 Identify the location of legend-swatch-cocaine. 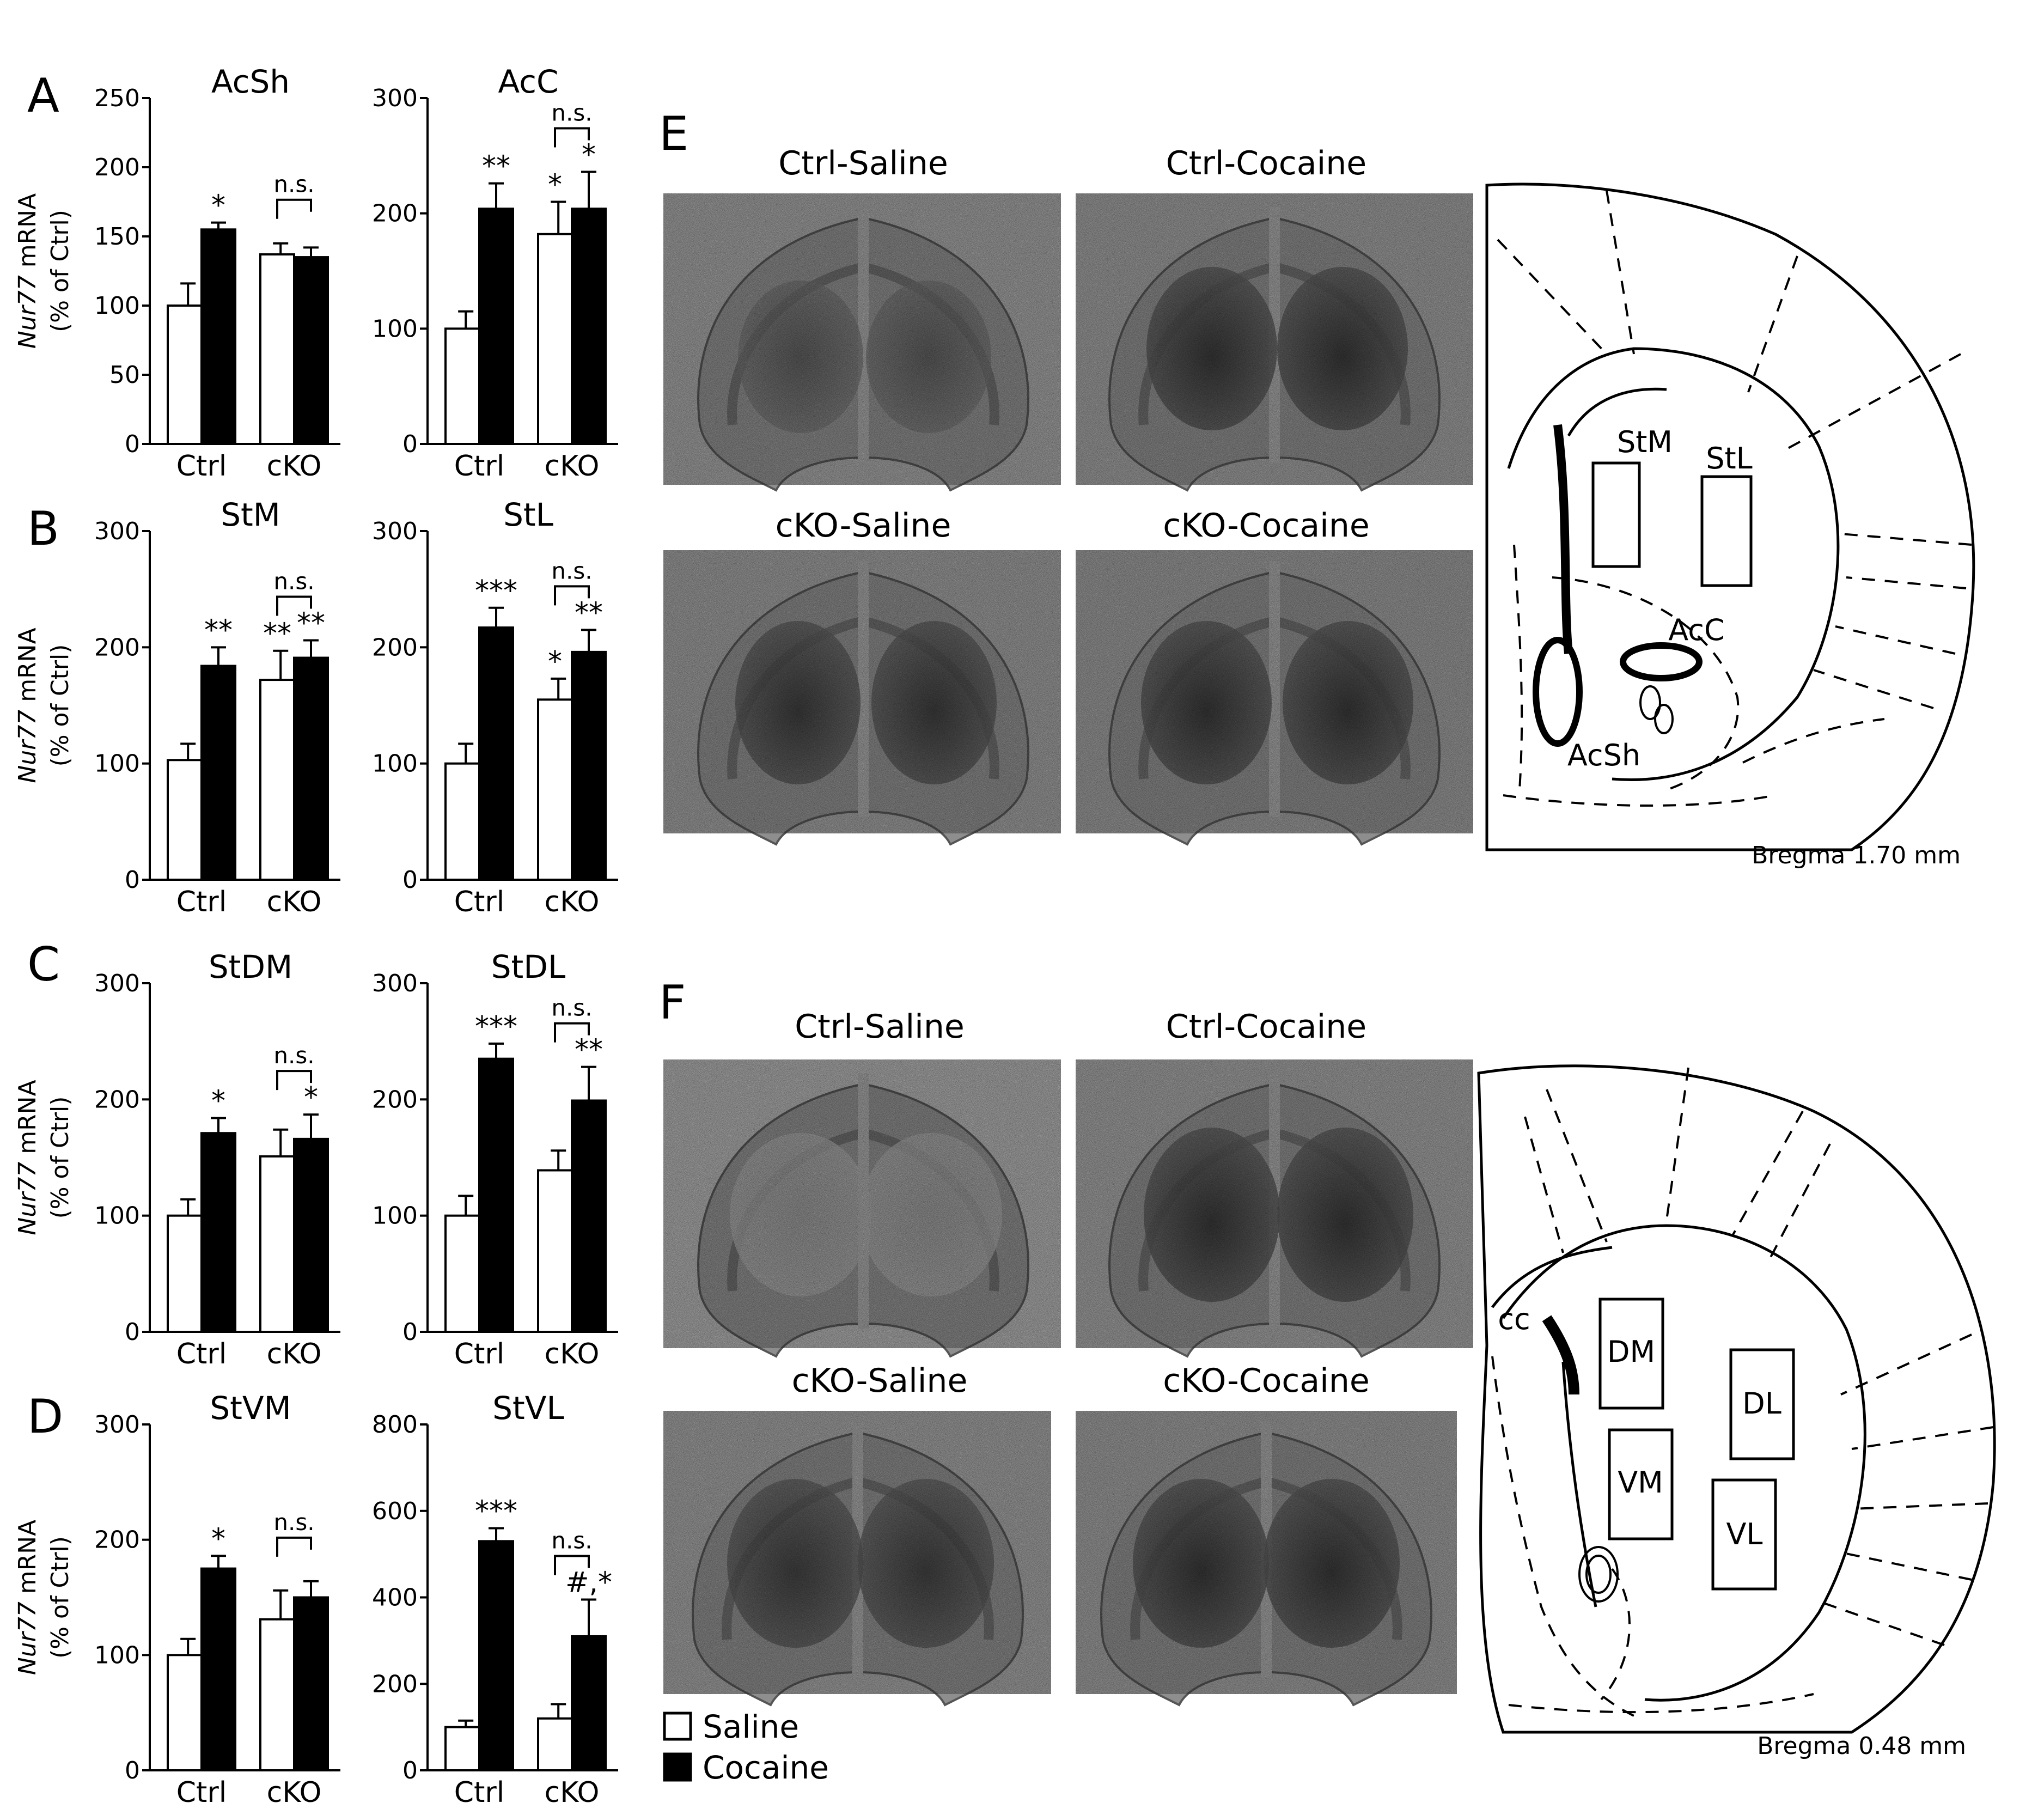
(678, 1767).